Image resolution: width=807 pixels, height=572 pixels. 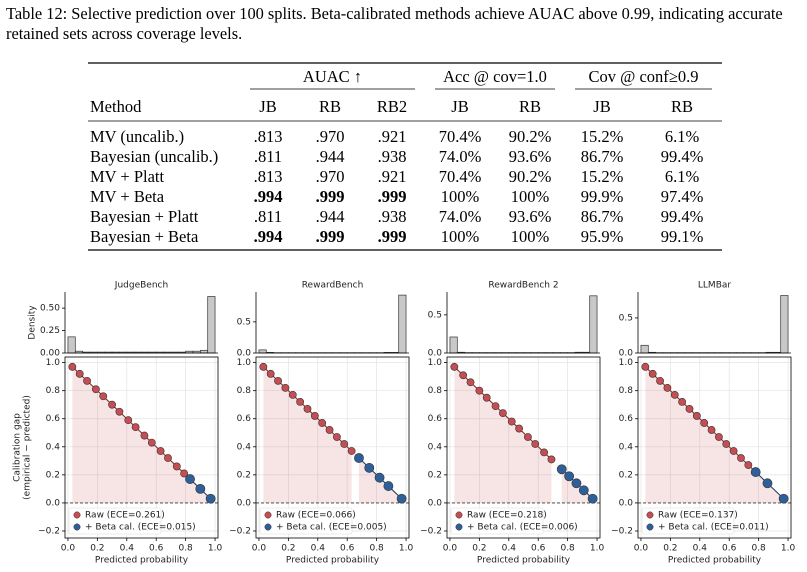 I want to click on column-header: RB, so click(x=330, y=106).